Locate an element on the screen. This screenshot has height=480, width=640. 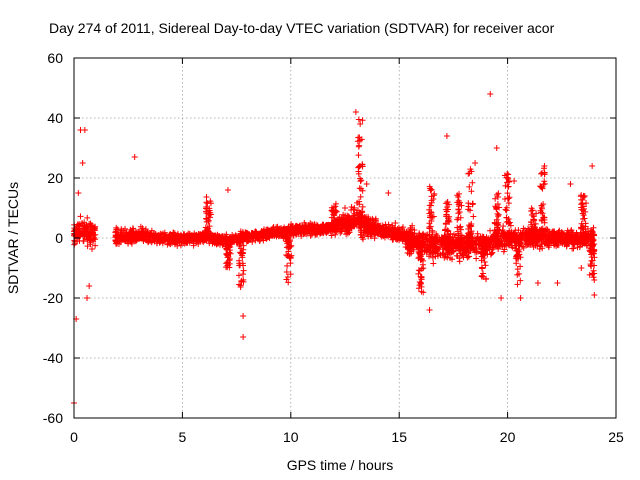
x-tick-label: 10 is located at coordinates (291, 437).